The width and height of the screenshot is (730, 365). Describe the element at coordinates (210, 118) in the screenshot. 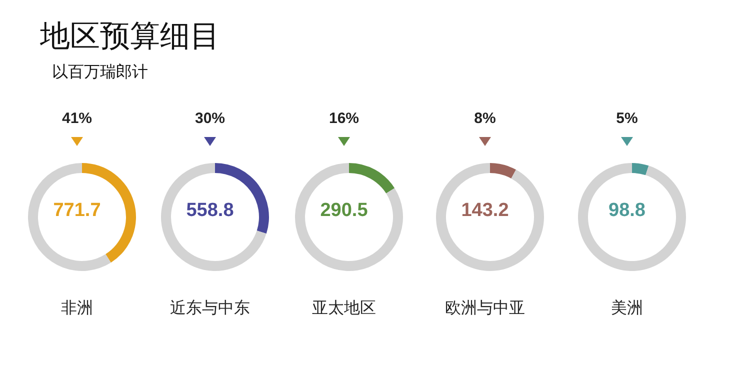

I see `data-label: 30%` at that location.